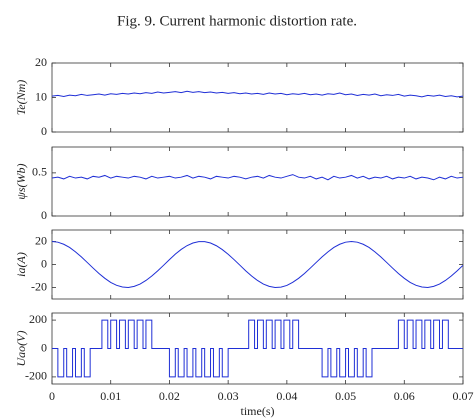 The height and width of the screenshot is (420, 474). I want to click on y-axis-label: ψs(Wb), so click(21, 181).